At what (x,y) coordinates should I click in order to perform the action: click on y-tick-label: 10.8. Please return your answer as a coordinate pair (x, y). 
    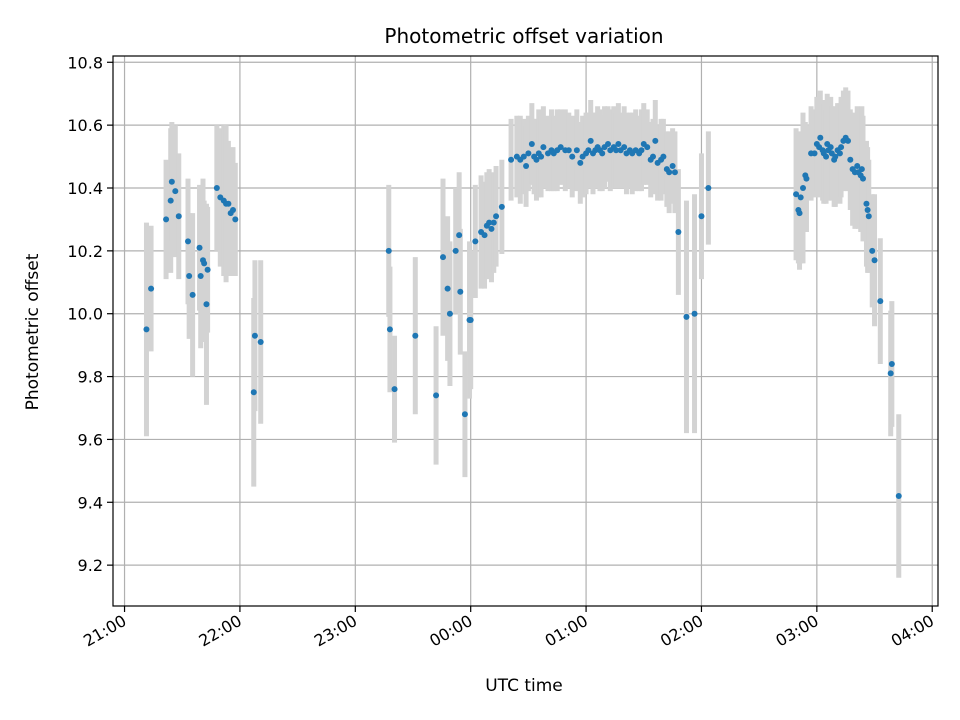
    Looking at the image, I should click on (85, 62).